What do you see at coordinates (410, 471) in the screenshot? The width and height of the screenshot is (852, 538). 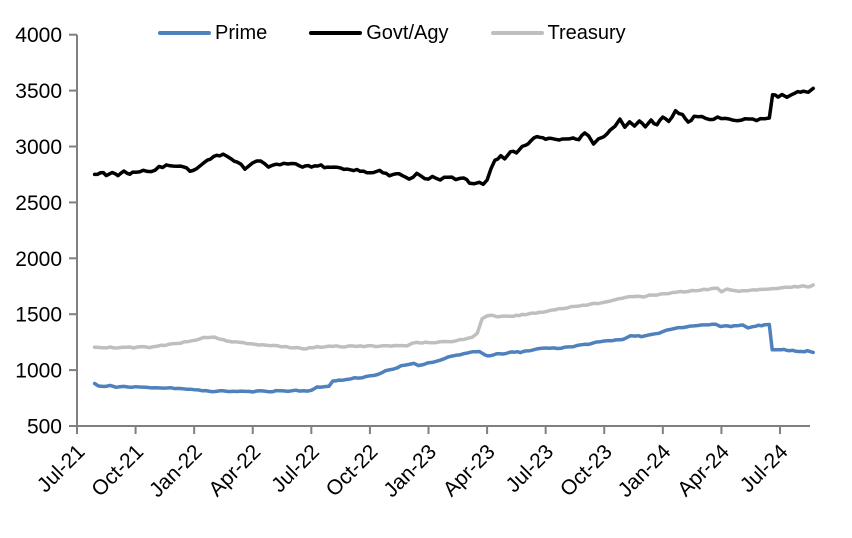 I see `x-tick-label: Jan-23` at bounding box center [410, 471].